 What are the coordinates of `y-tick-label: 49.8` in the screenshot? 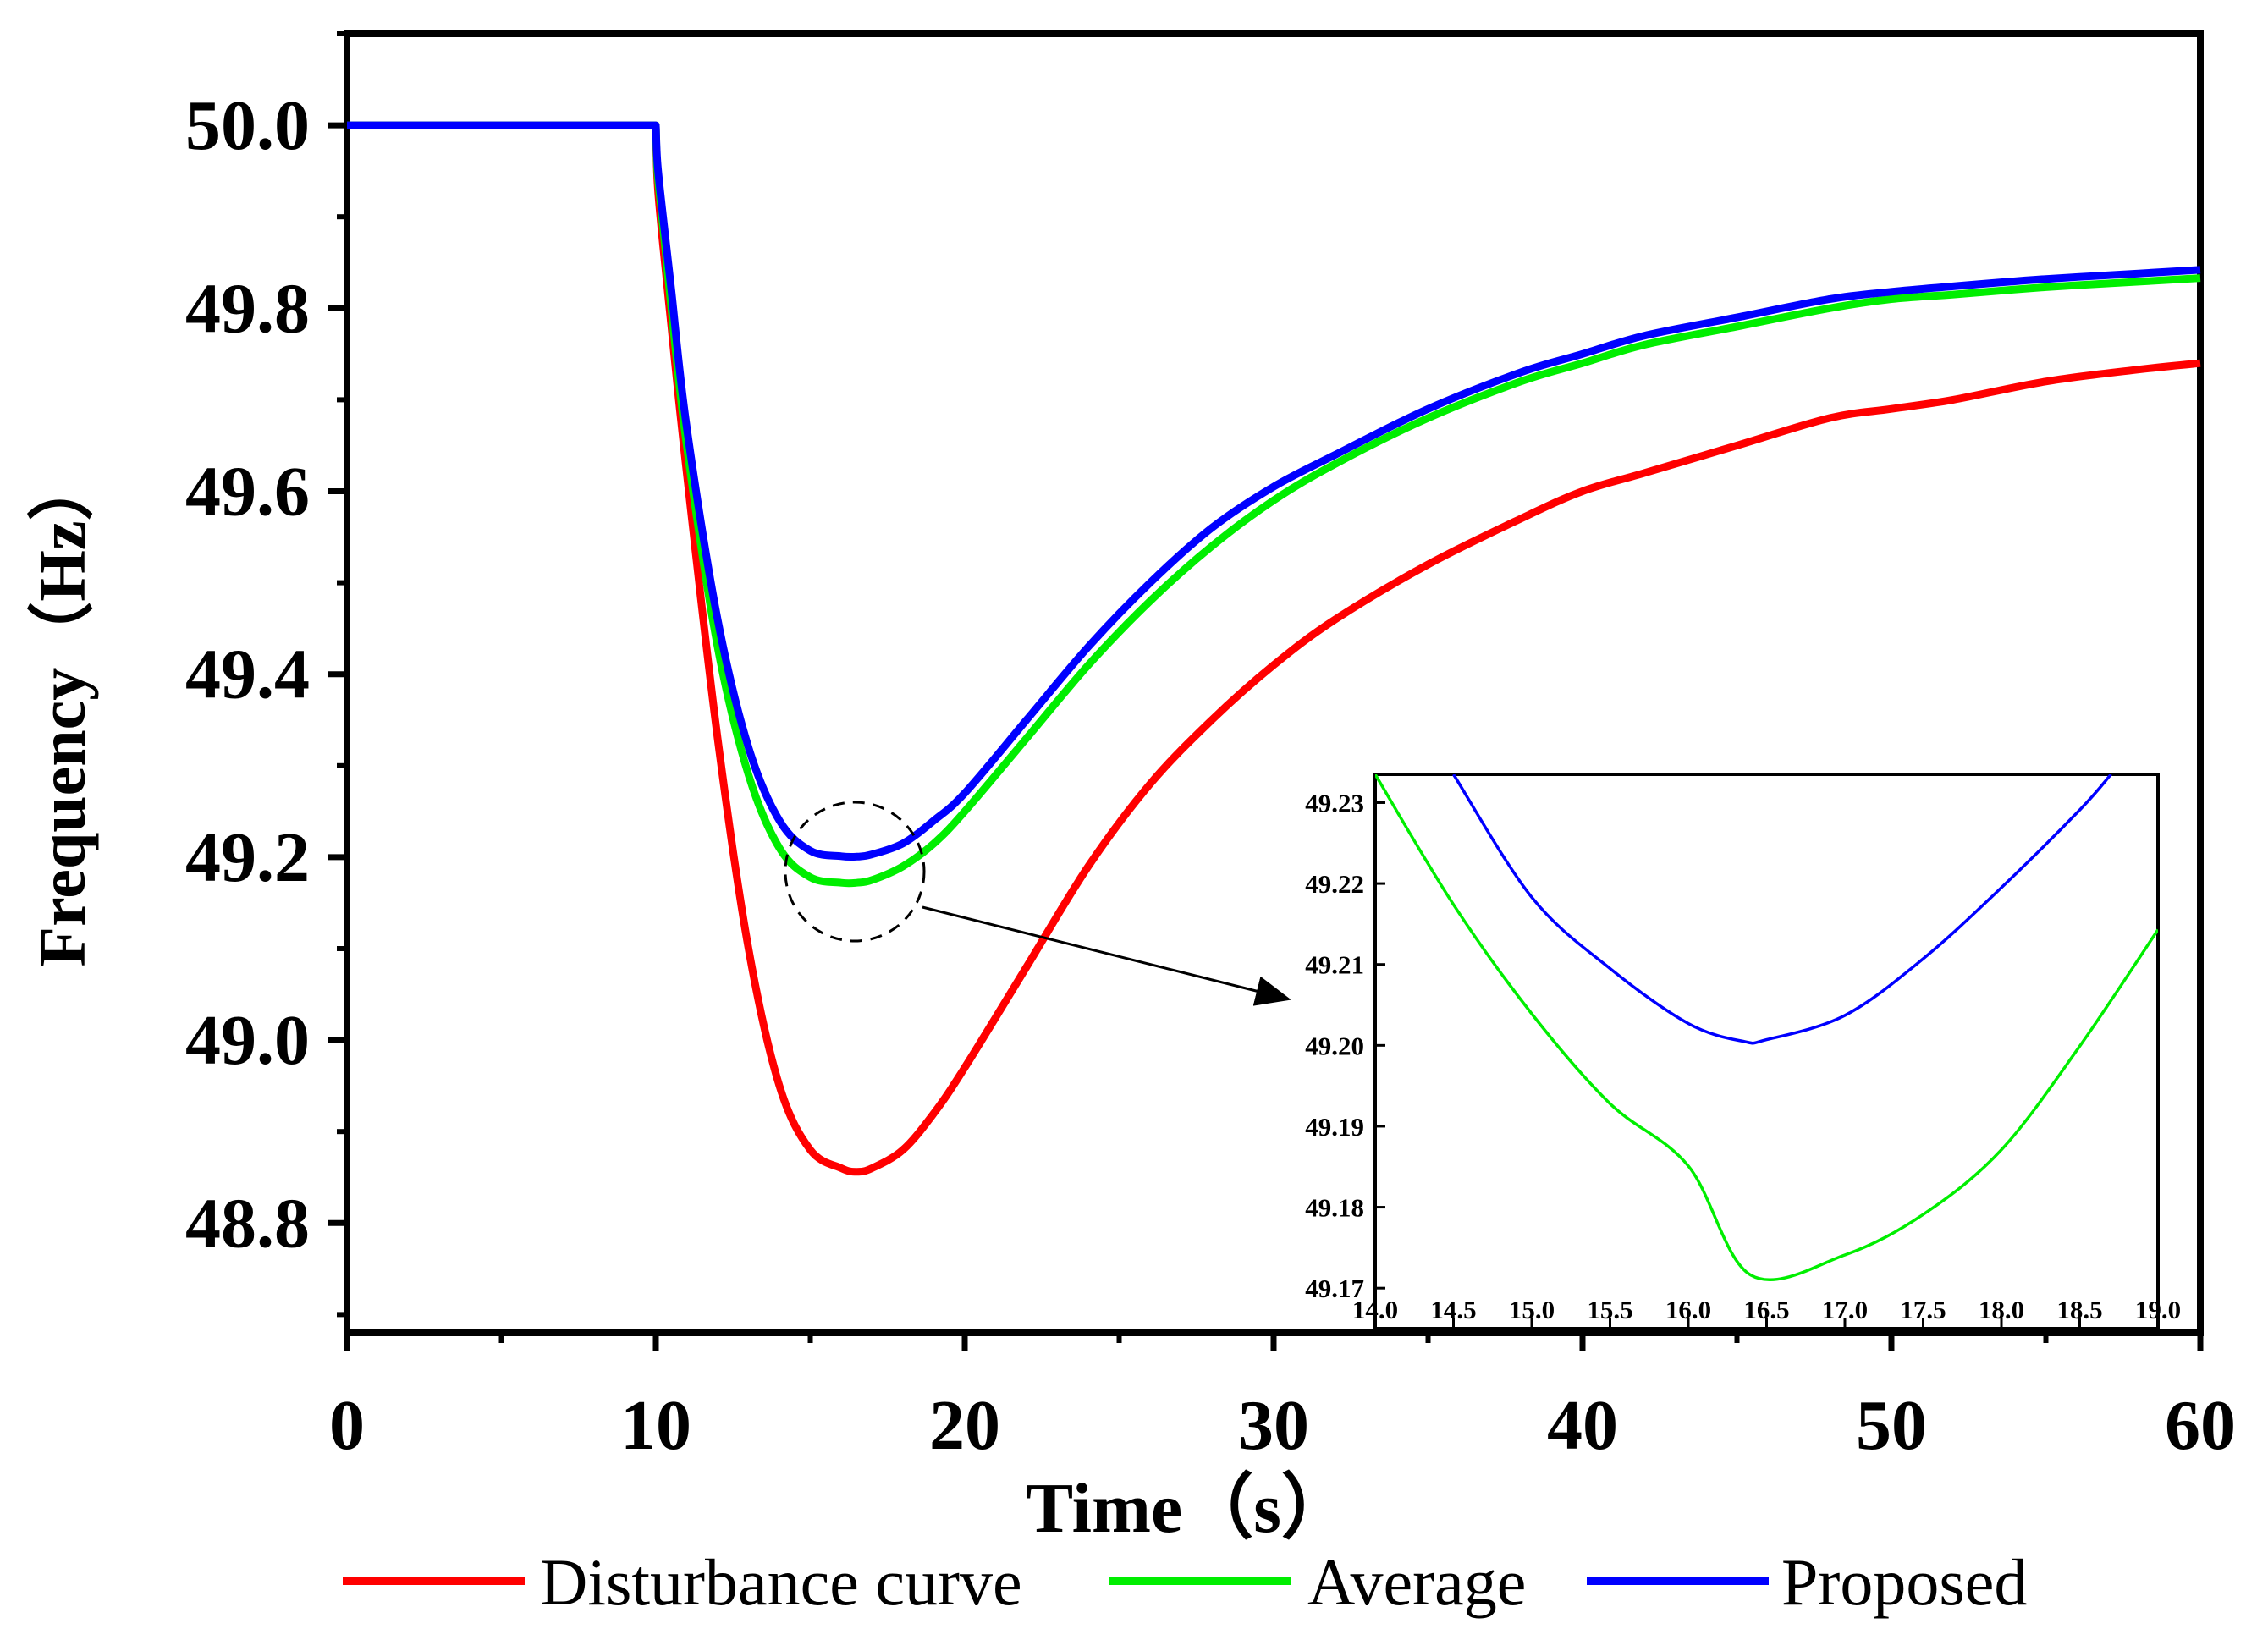 It's located at (248, 308).